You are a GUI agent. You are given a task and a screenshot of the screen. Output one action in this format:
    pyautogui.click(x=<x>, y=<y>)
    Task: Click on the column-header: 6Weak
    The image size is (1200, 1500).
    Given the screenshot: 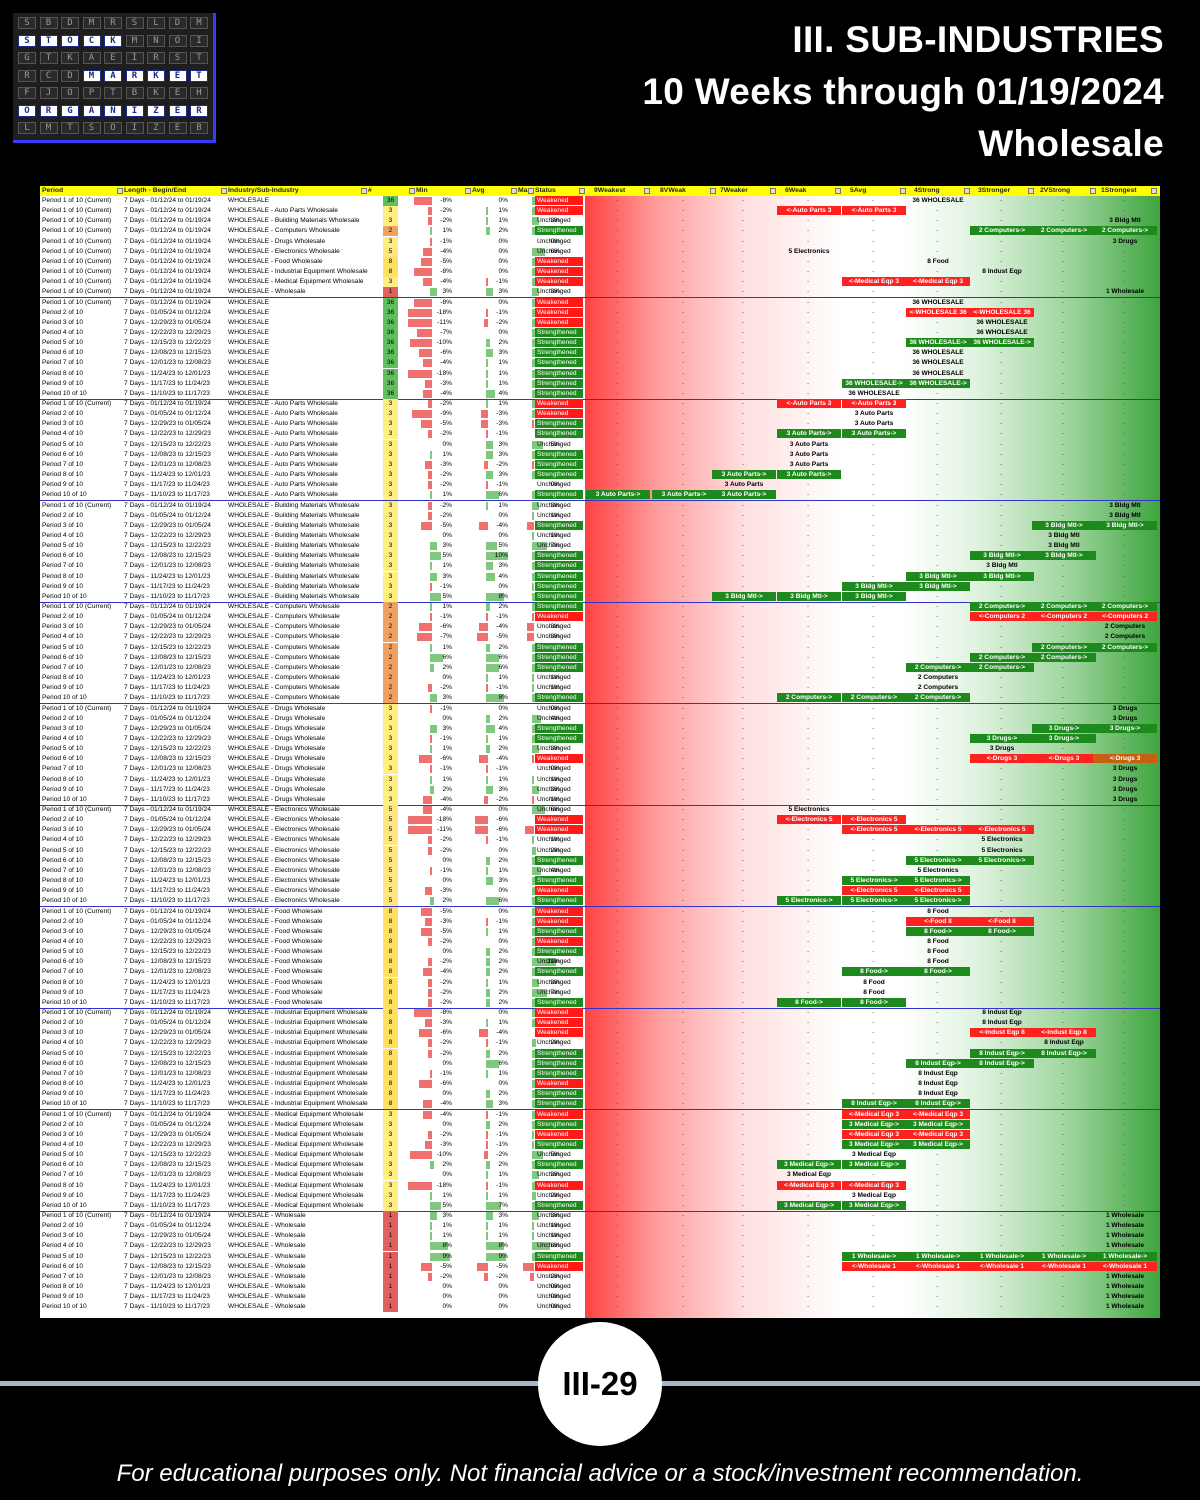 What is the action you would take?
    pyautogui.click(x=796, y=190)
    